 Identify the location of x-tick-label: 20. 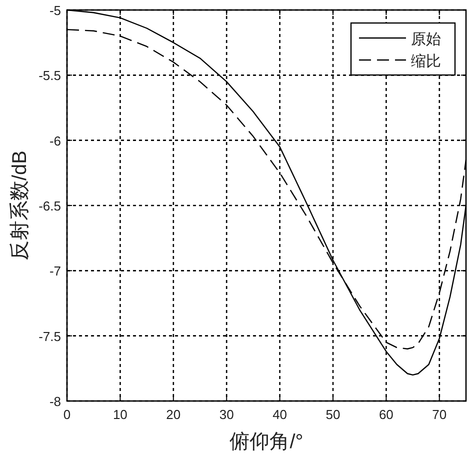
(173, 414).